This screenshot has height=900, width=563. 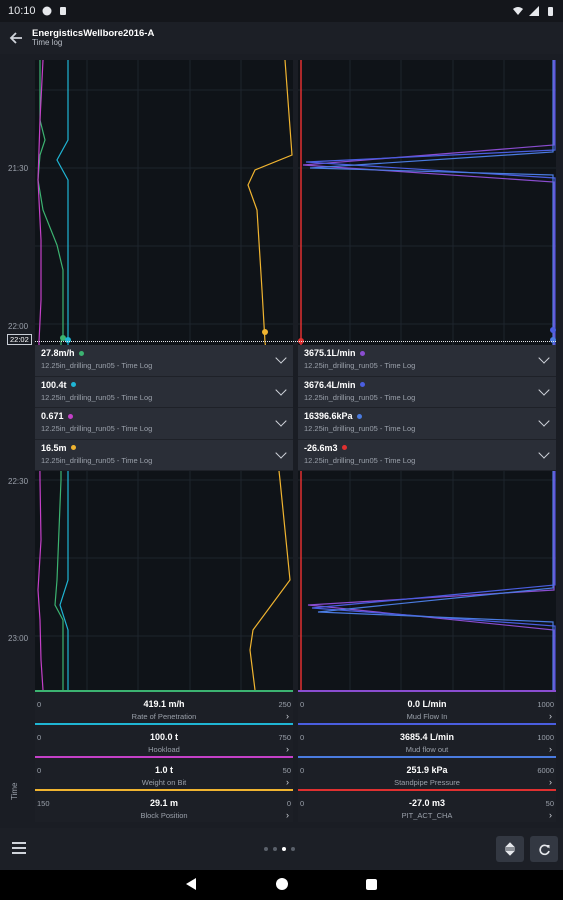 What do you see at coordinates (14, 791) in the screenshot?
I see `time-axis-label: Time` at bounding box center [14, 791].